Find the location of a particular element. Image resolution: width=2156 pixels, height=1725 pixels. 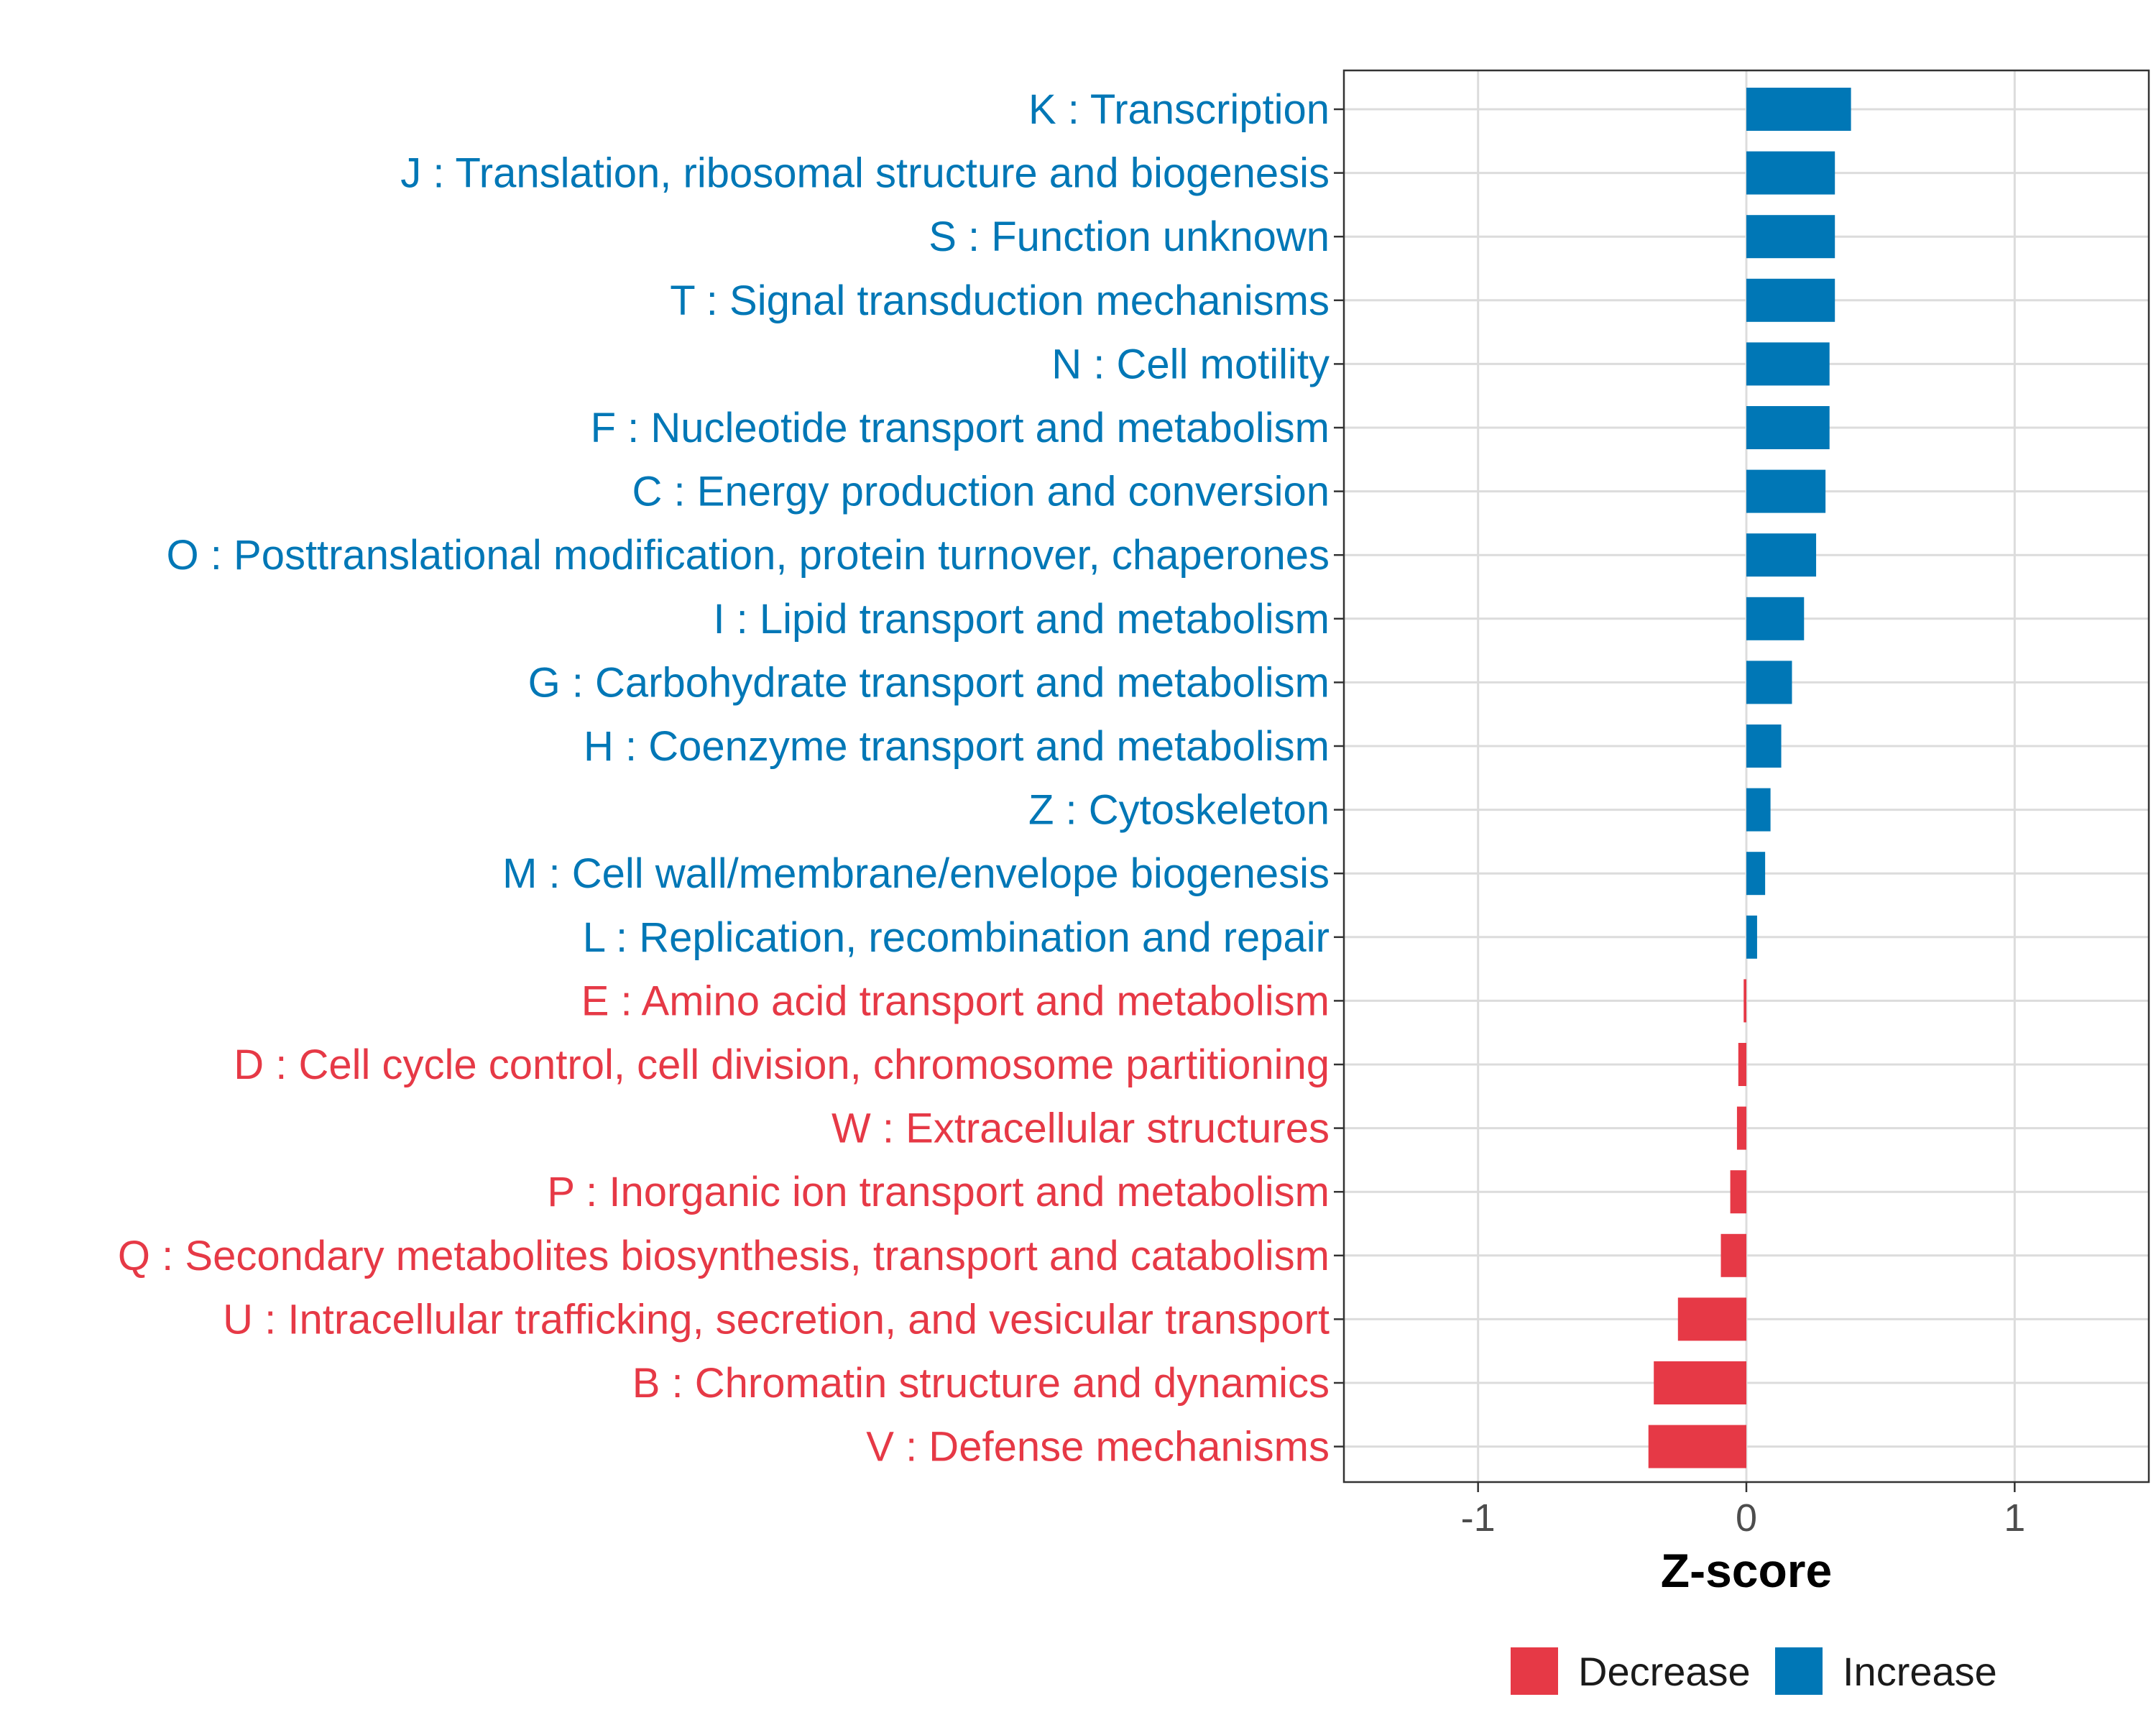

category-label: H : Coenzyme transport and metabolism is located at coordinates (957, 746).